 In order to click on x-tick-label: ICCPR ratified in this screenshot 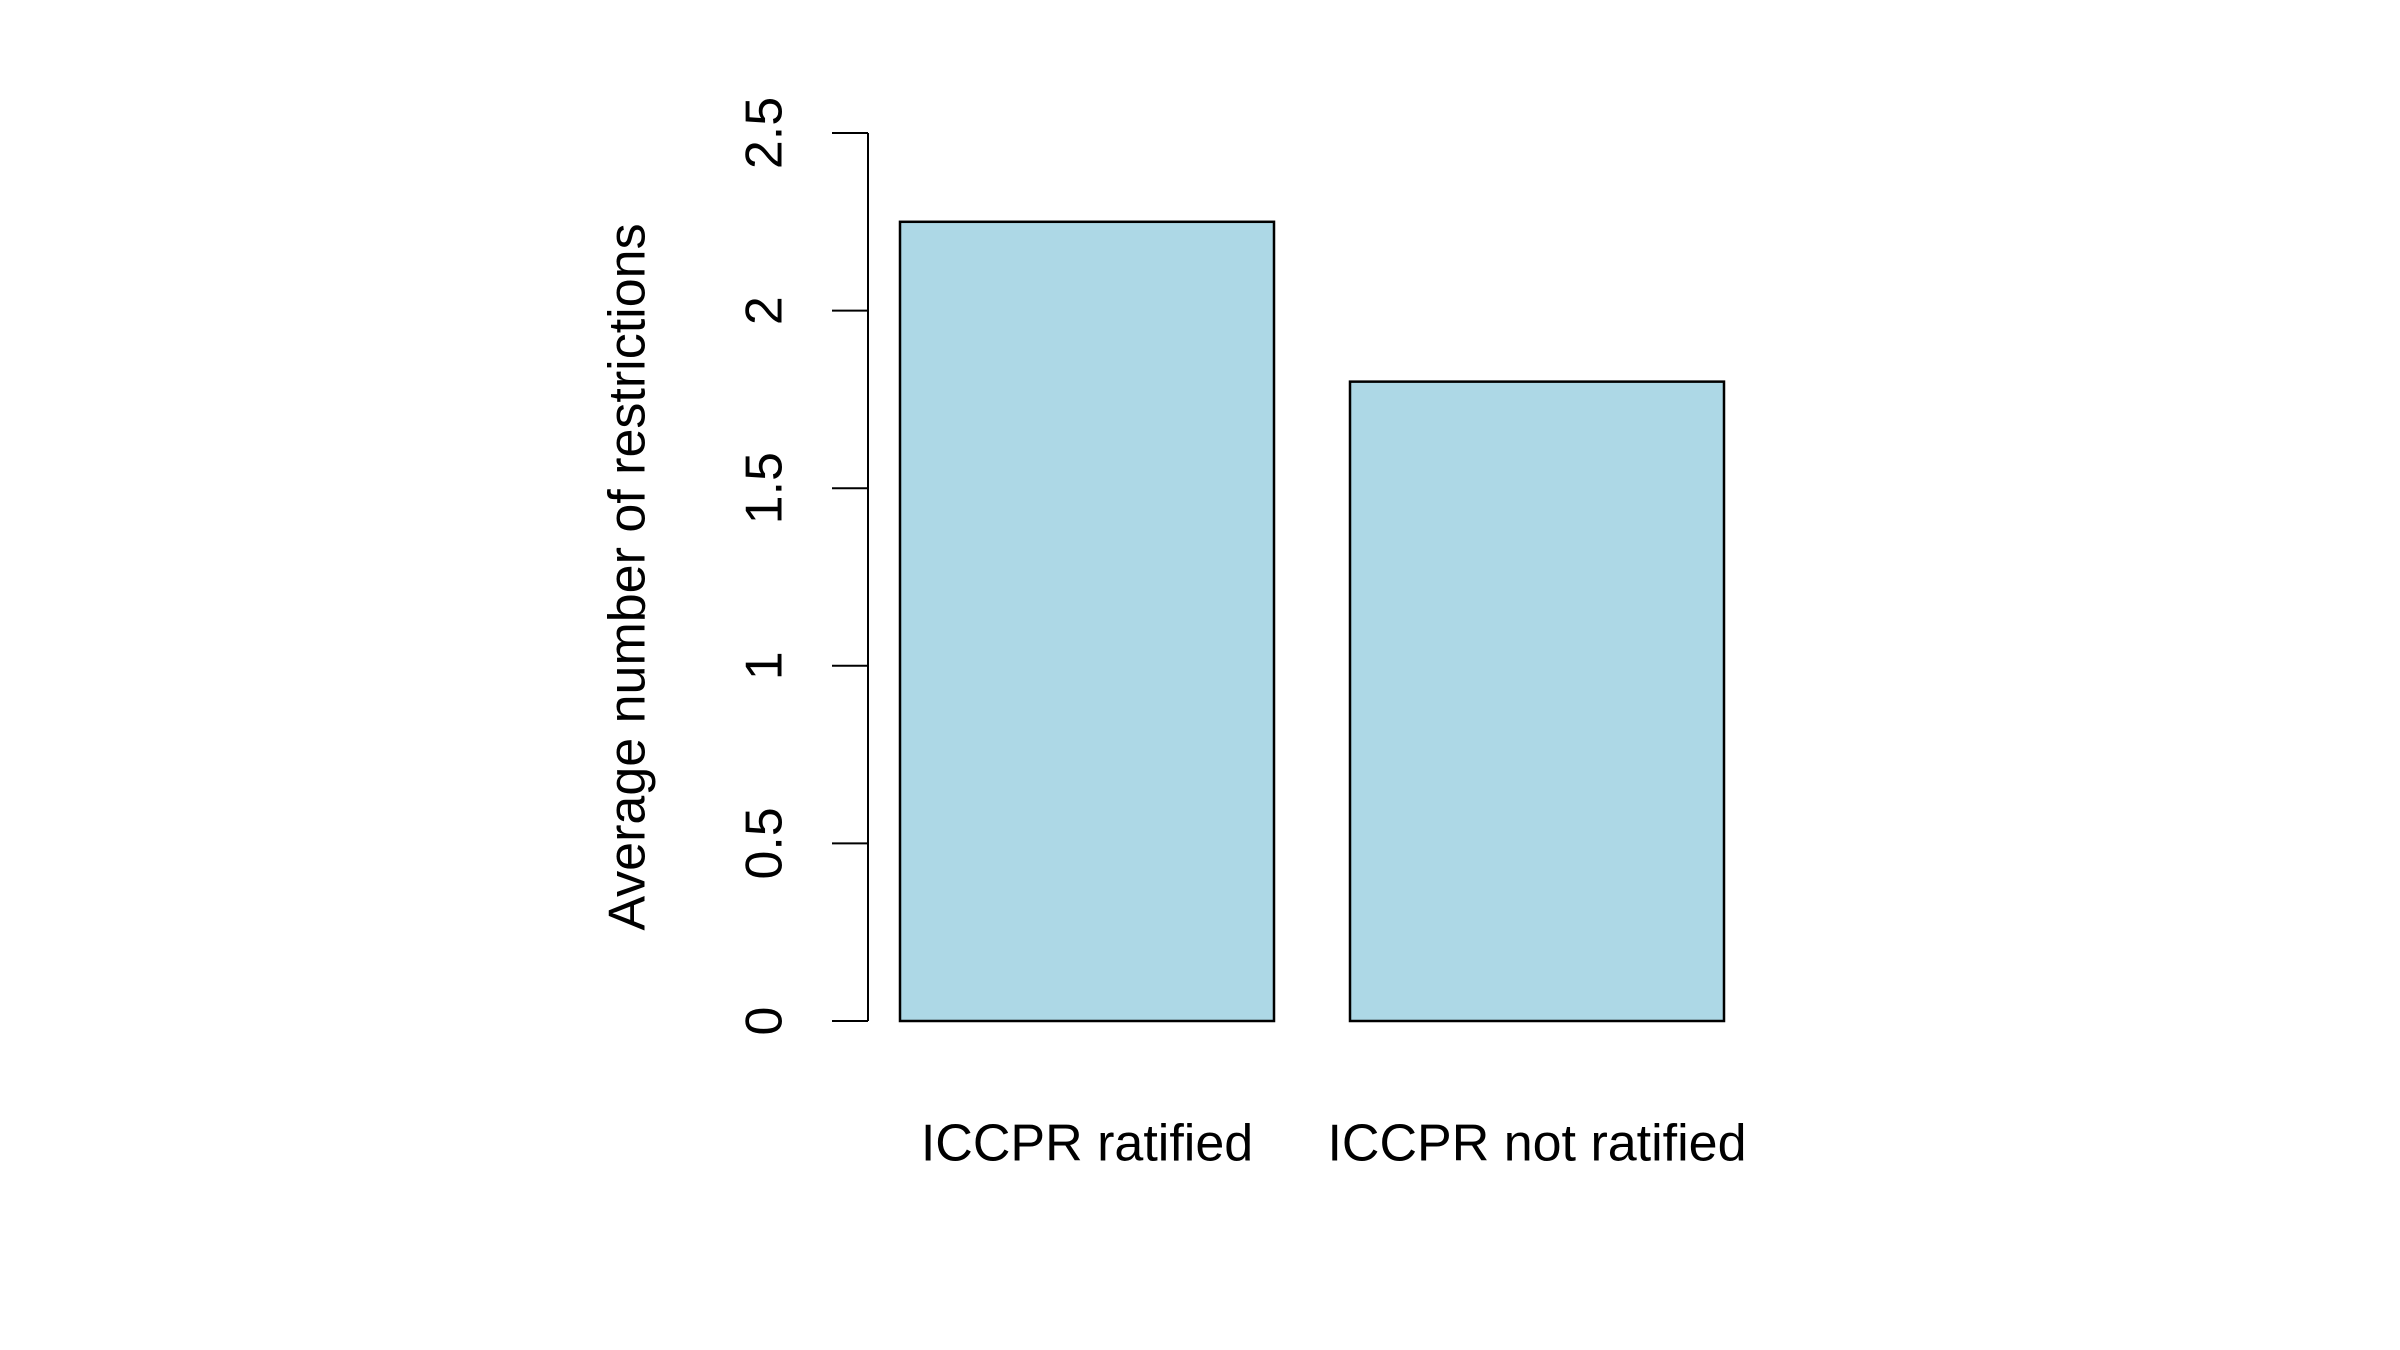, I will do `click(1087, 1144)`.